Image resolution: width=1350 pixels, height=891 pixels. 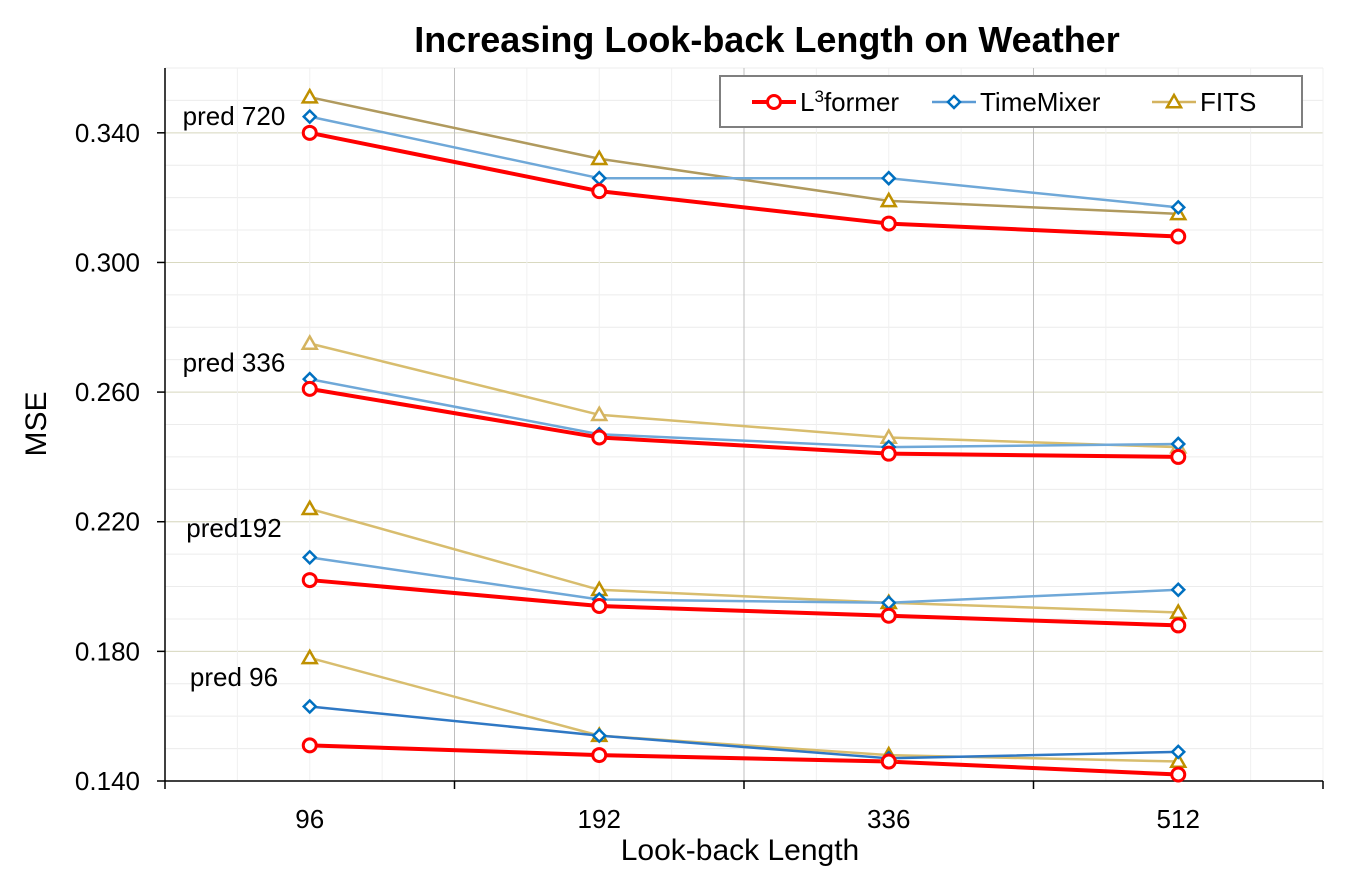 What do you see at coordinates (234, 677) in the screenshot?
I see `group-annotation: pred 96` at bounding box center [234, 677].